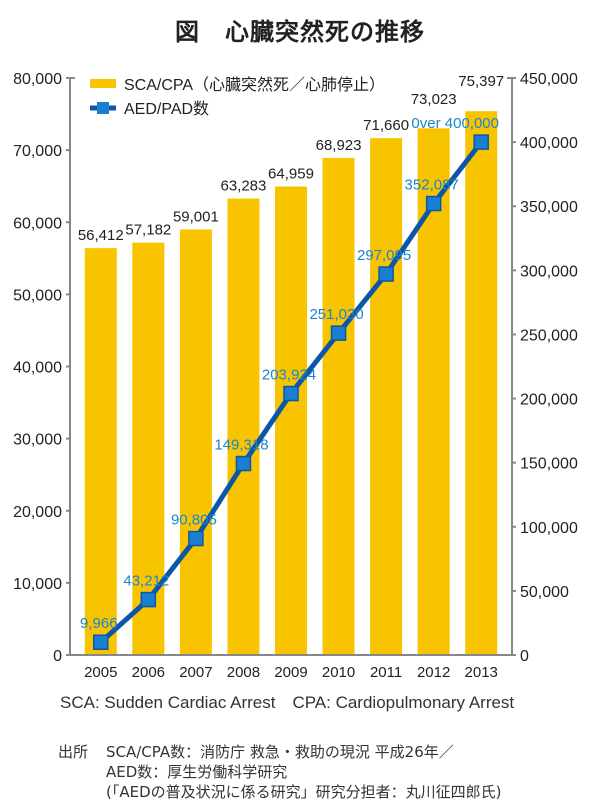 This screenshot has height=812, width=600. I want to click on source-line: AED数：厚生労働科学研究, so click(197, 772).